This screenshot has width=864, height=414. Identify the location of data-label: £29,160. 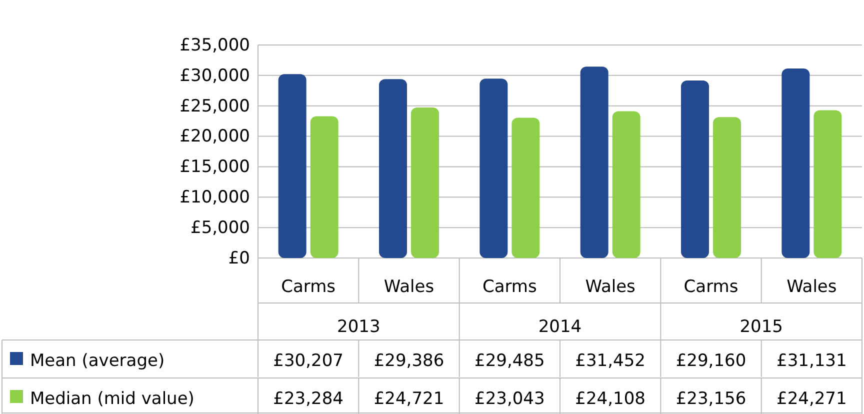
(711, 361).